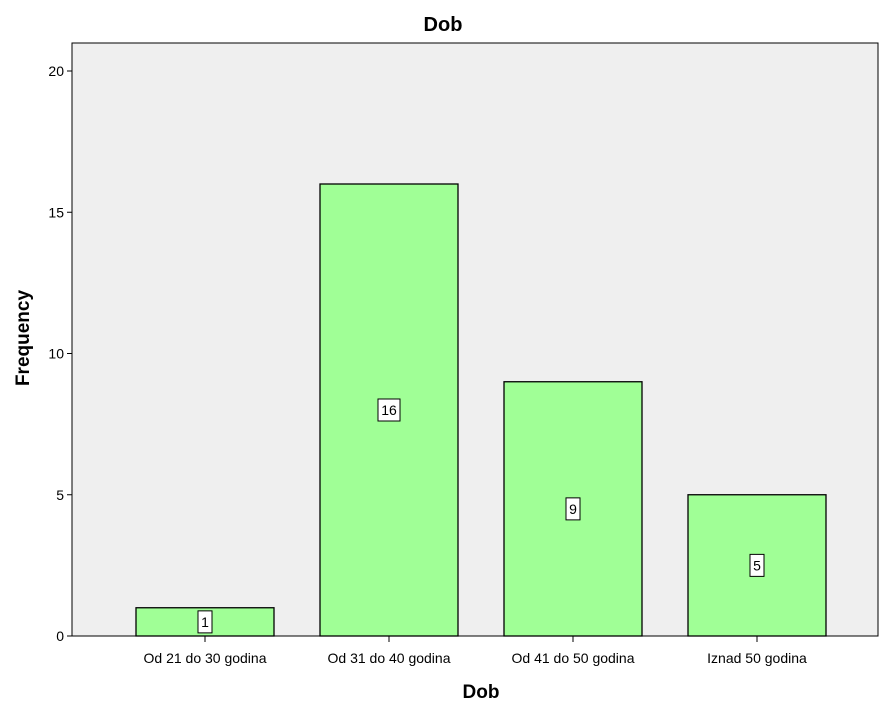 The width and height of the screenshot is (881, 701). What do you see at coordinates (481, 691) in the screenshot?
I see `x-axis-label: Dob` at bounding box center [481, 691].